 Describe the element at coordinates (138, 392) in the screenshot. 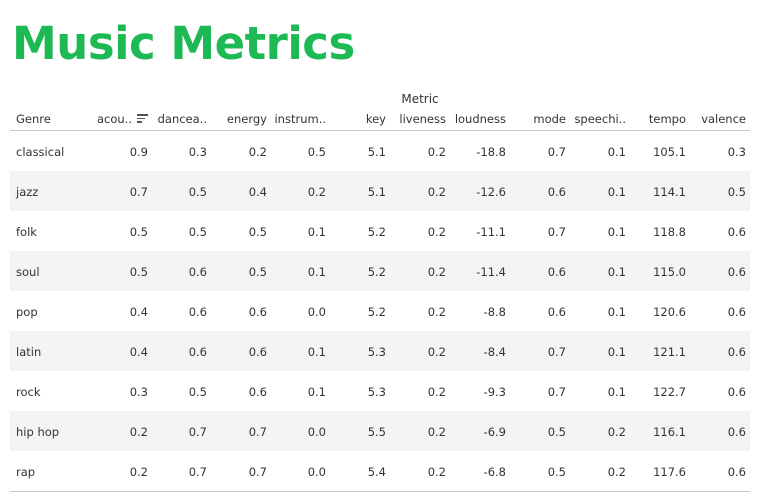

I see `value-cell: 0.3` at that location.